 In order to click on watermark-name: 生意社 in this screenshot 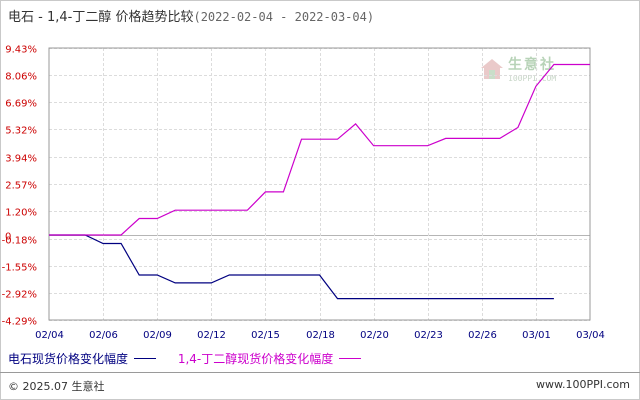, I will do `click(532, 65)`.